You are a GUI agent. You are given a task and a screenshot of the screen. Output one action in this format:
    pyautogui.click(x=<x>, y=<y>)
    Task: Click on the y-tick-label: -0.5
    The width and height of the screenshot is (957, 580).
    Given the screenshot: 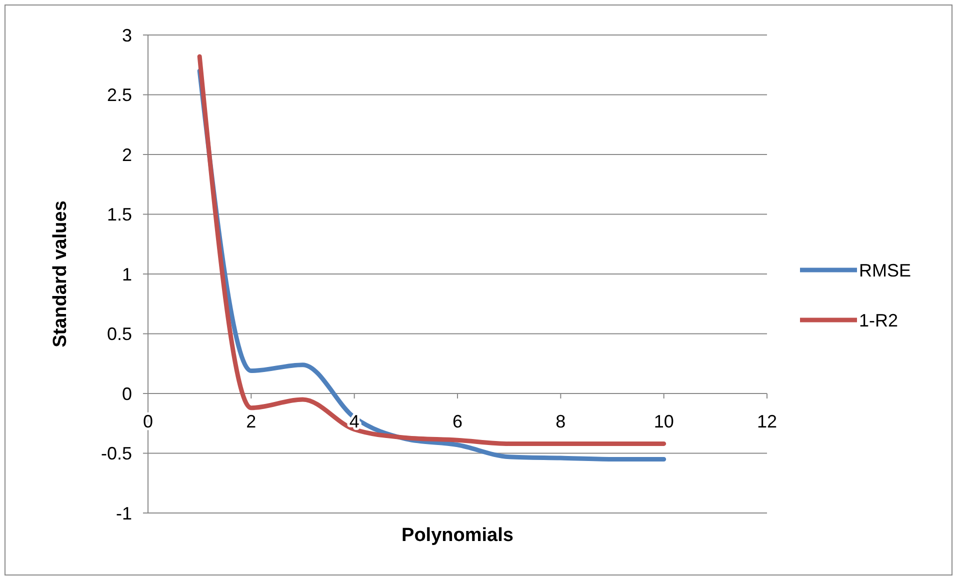 What is the action you would take?
    pyautogui.click(x=116, y=454)
    